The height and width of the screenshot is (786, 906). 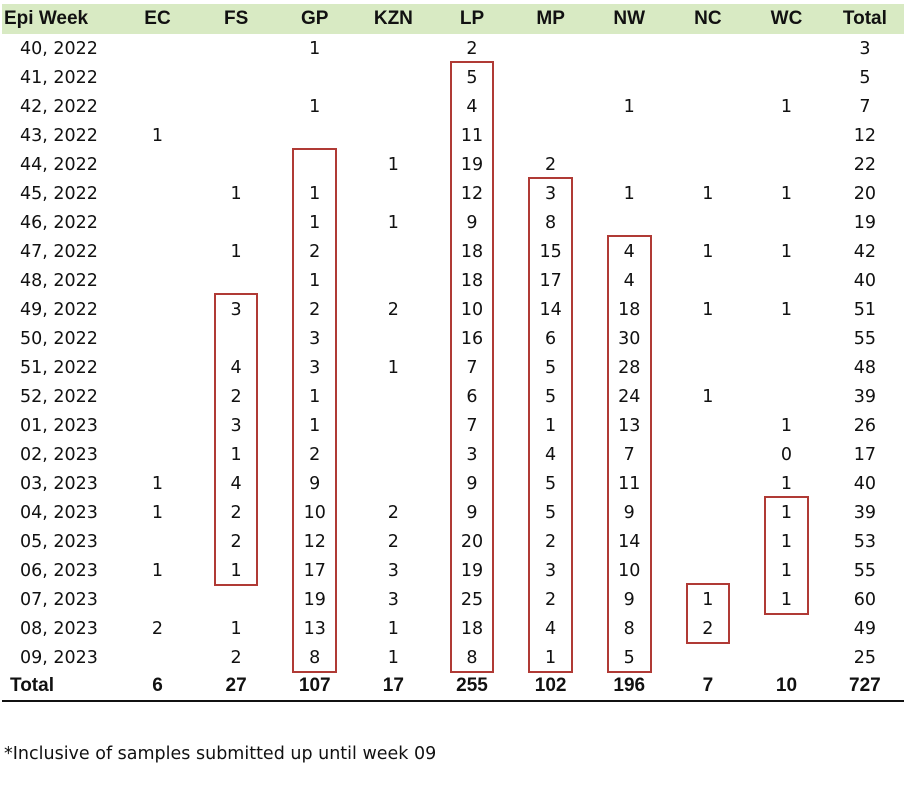 I want to click on count-cell: 17, so click(x=865, y=454).